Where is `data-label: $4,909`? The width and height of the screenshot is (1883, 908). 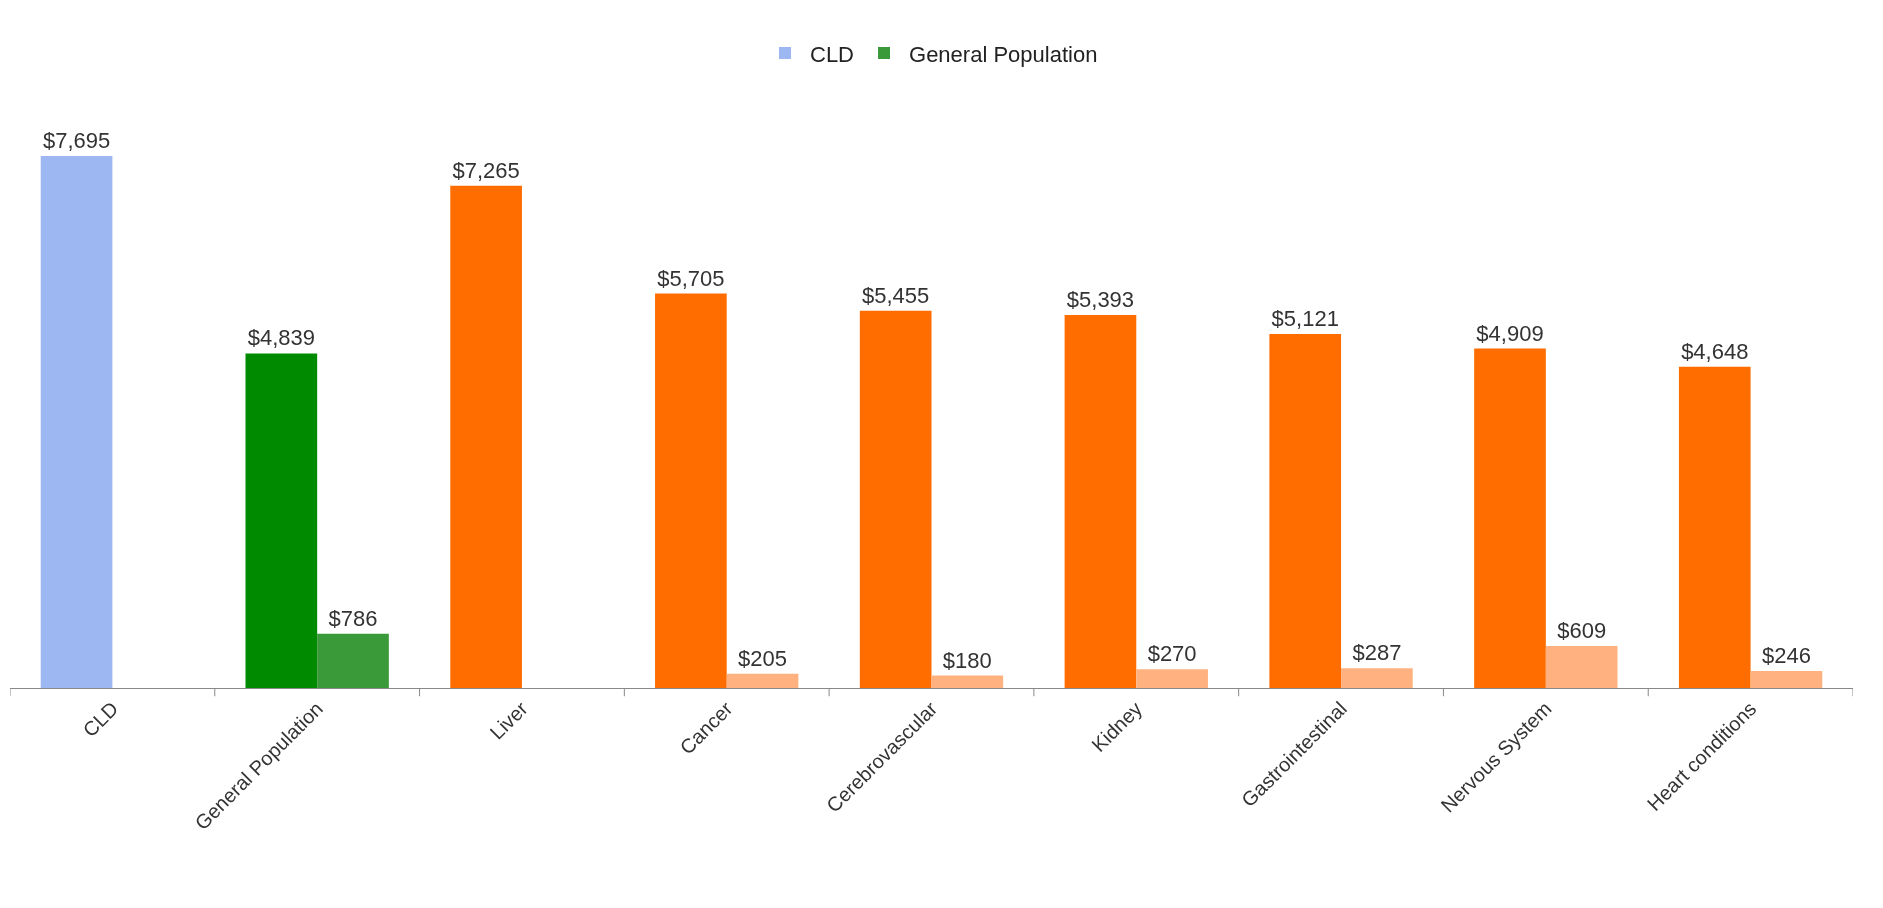 data-label: $4,909 is located at coordinates (1510, 333).